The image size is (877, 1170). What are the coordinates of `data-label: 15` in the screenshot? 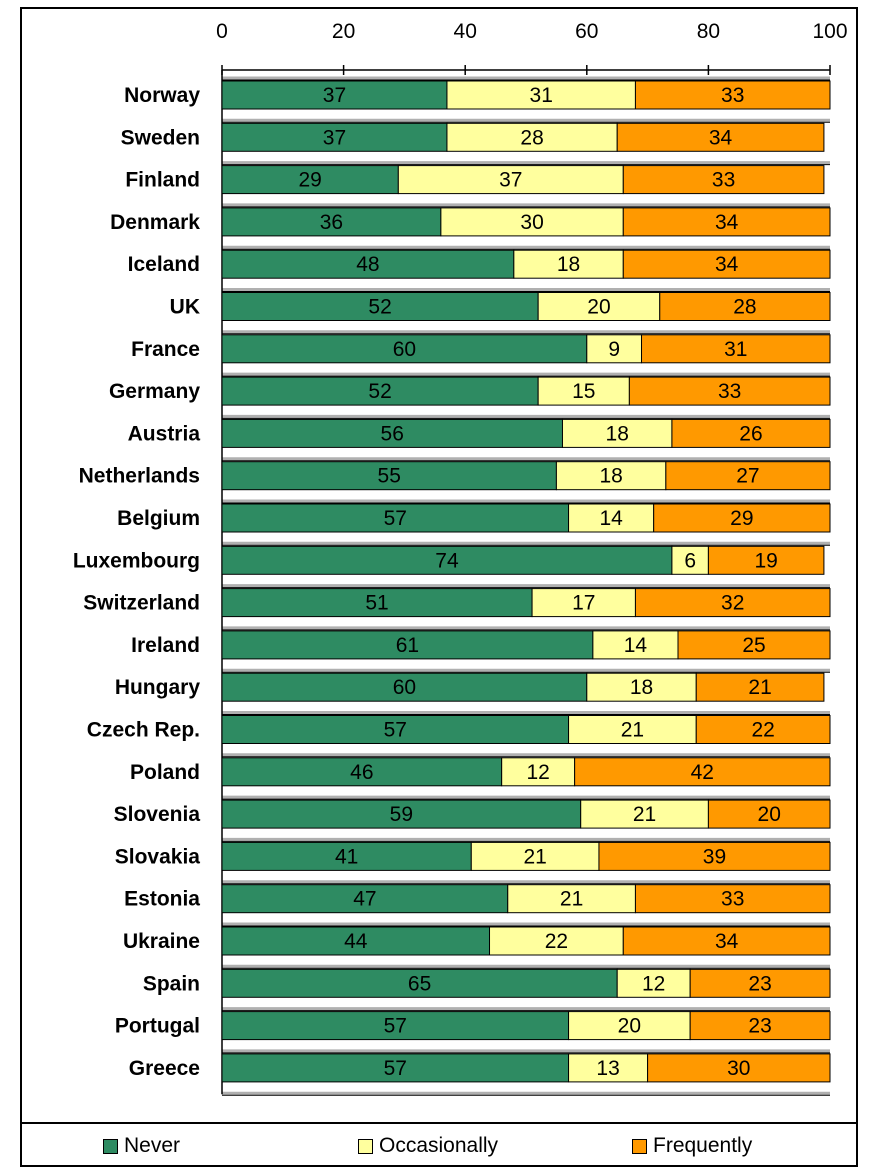 It's located at (583, 391).